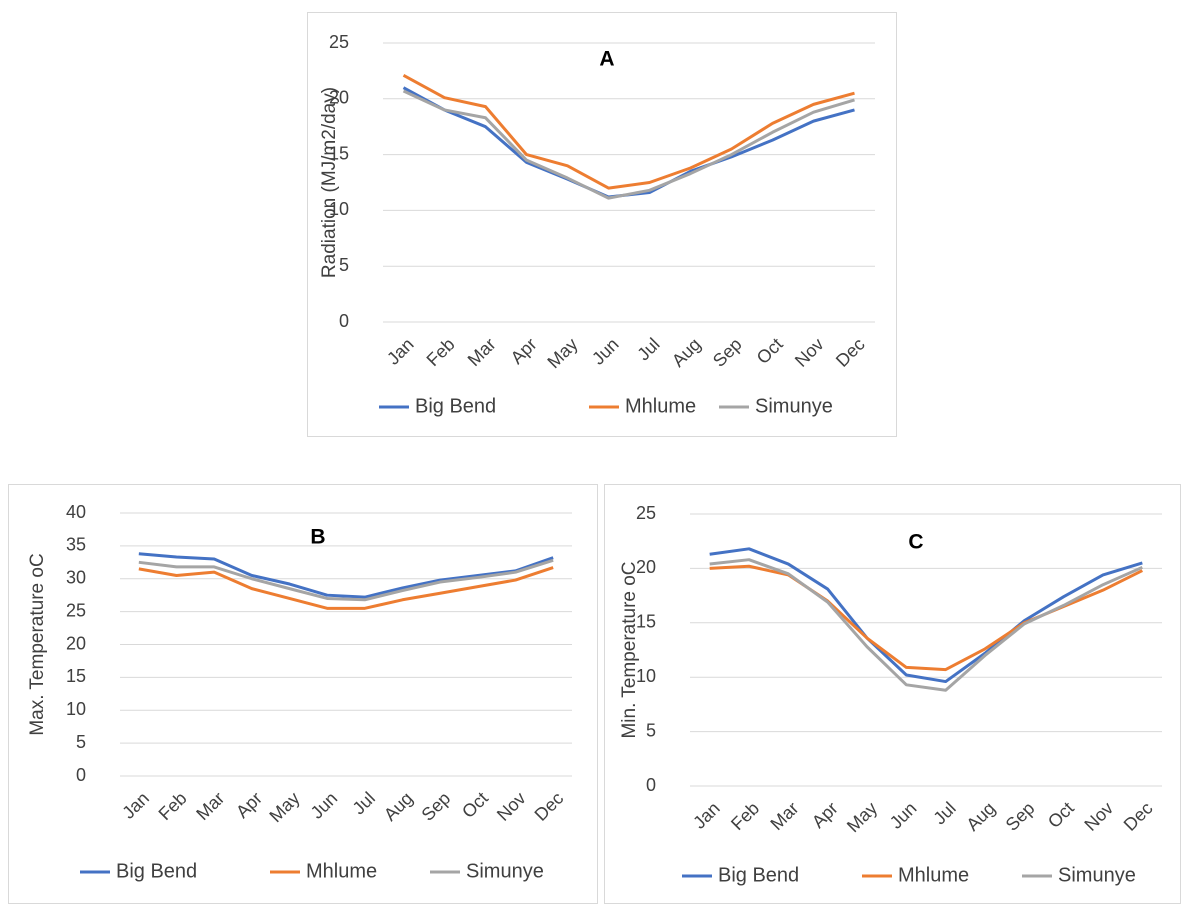 The width and height of the screenshot is (1183, 904). I want to click on y-axis-label: Max. Temperature oC, so click(37, 644).